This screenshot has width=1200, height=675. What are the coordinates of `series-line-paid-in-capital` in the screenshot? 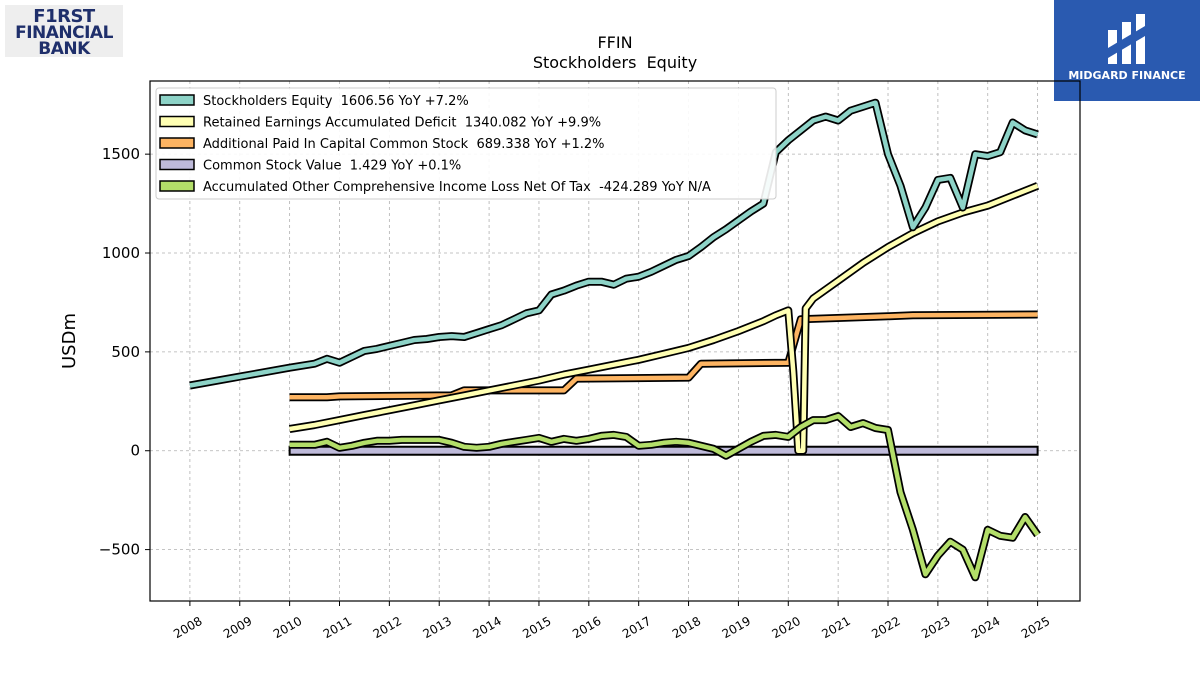 It's located at (663, 356).